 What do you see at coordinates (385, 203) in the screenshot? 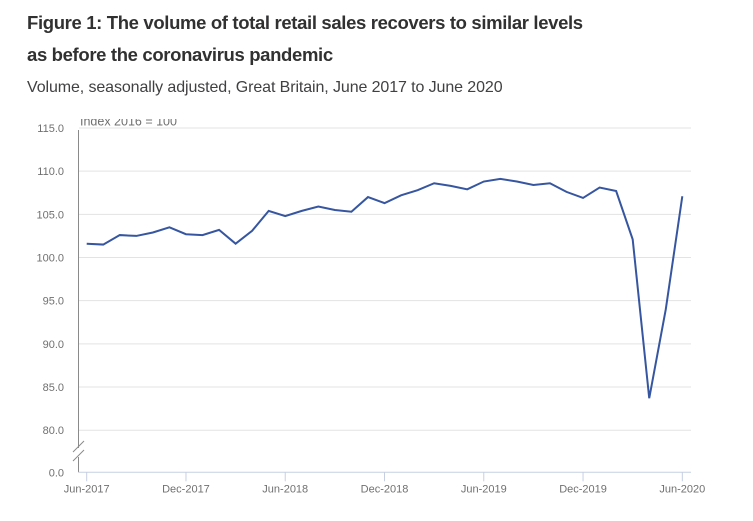
I see `data-point: Dec-2018: 106.3` at bounding box center [385, 203].